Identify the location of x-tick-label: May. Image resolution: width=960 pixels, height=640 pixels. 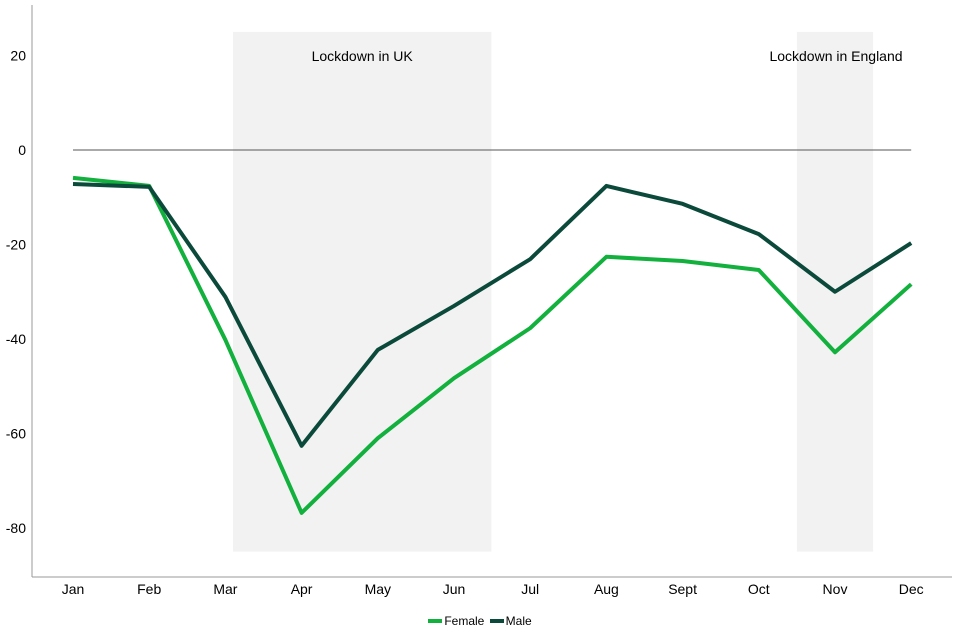
(378, 589).